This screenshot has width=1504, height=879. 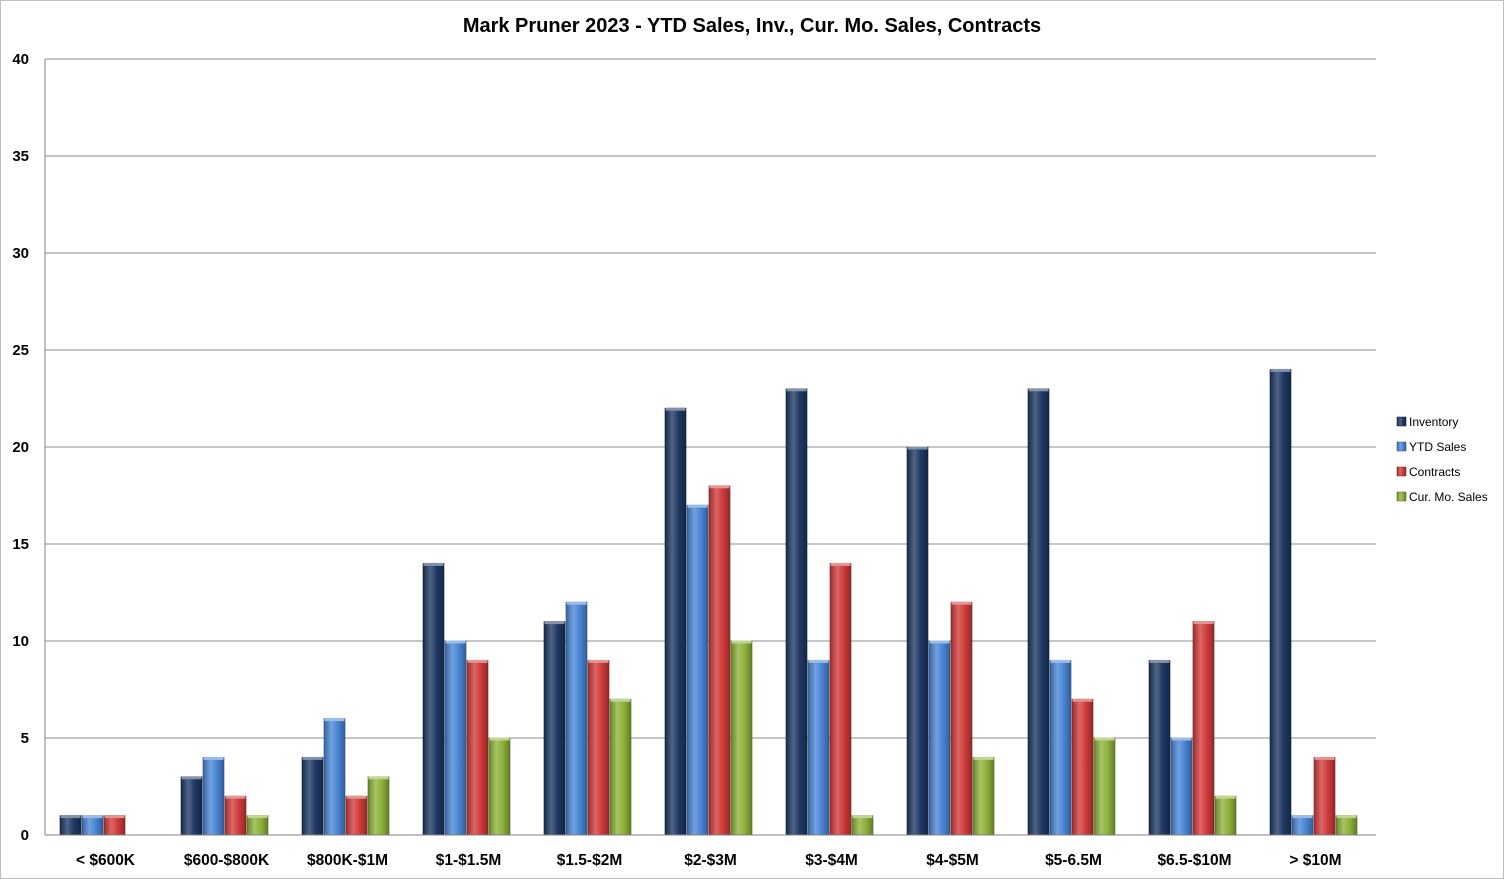 What do you see at coordinates (1437, 447) in the screenshot?
I see `legend-label: YTD Sales` at bounding box center [1437, 447].